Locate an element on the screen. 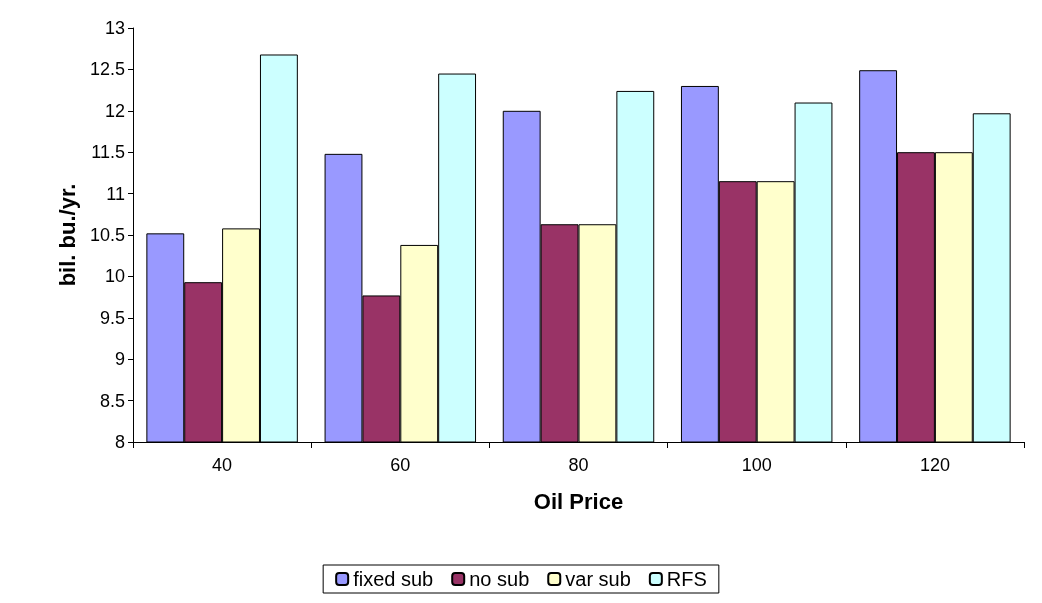  y-tick-label: 8 is located at coordinates (119, 442).